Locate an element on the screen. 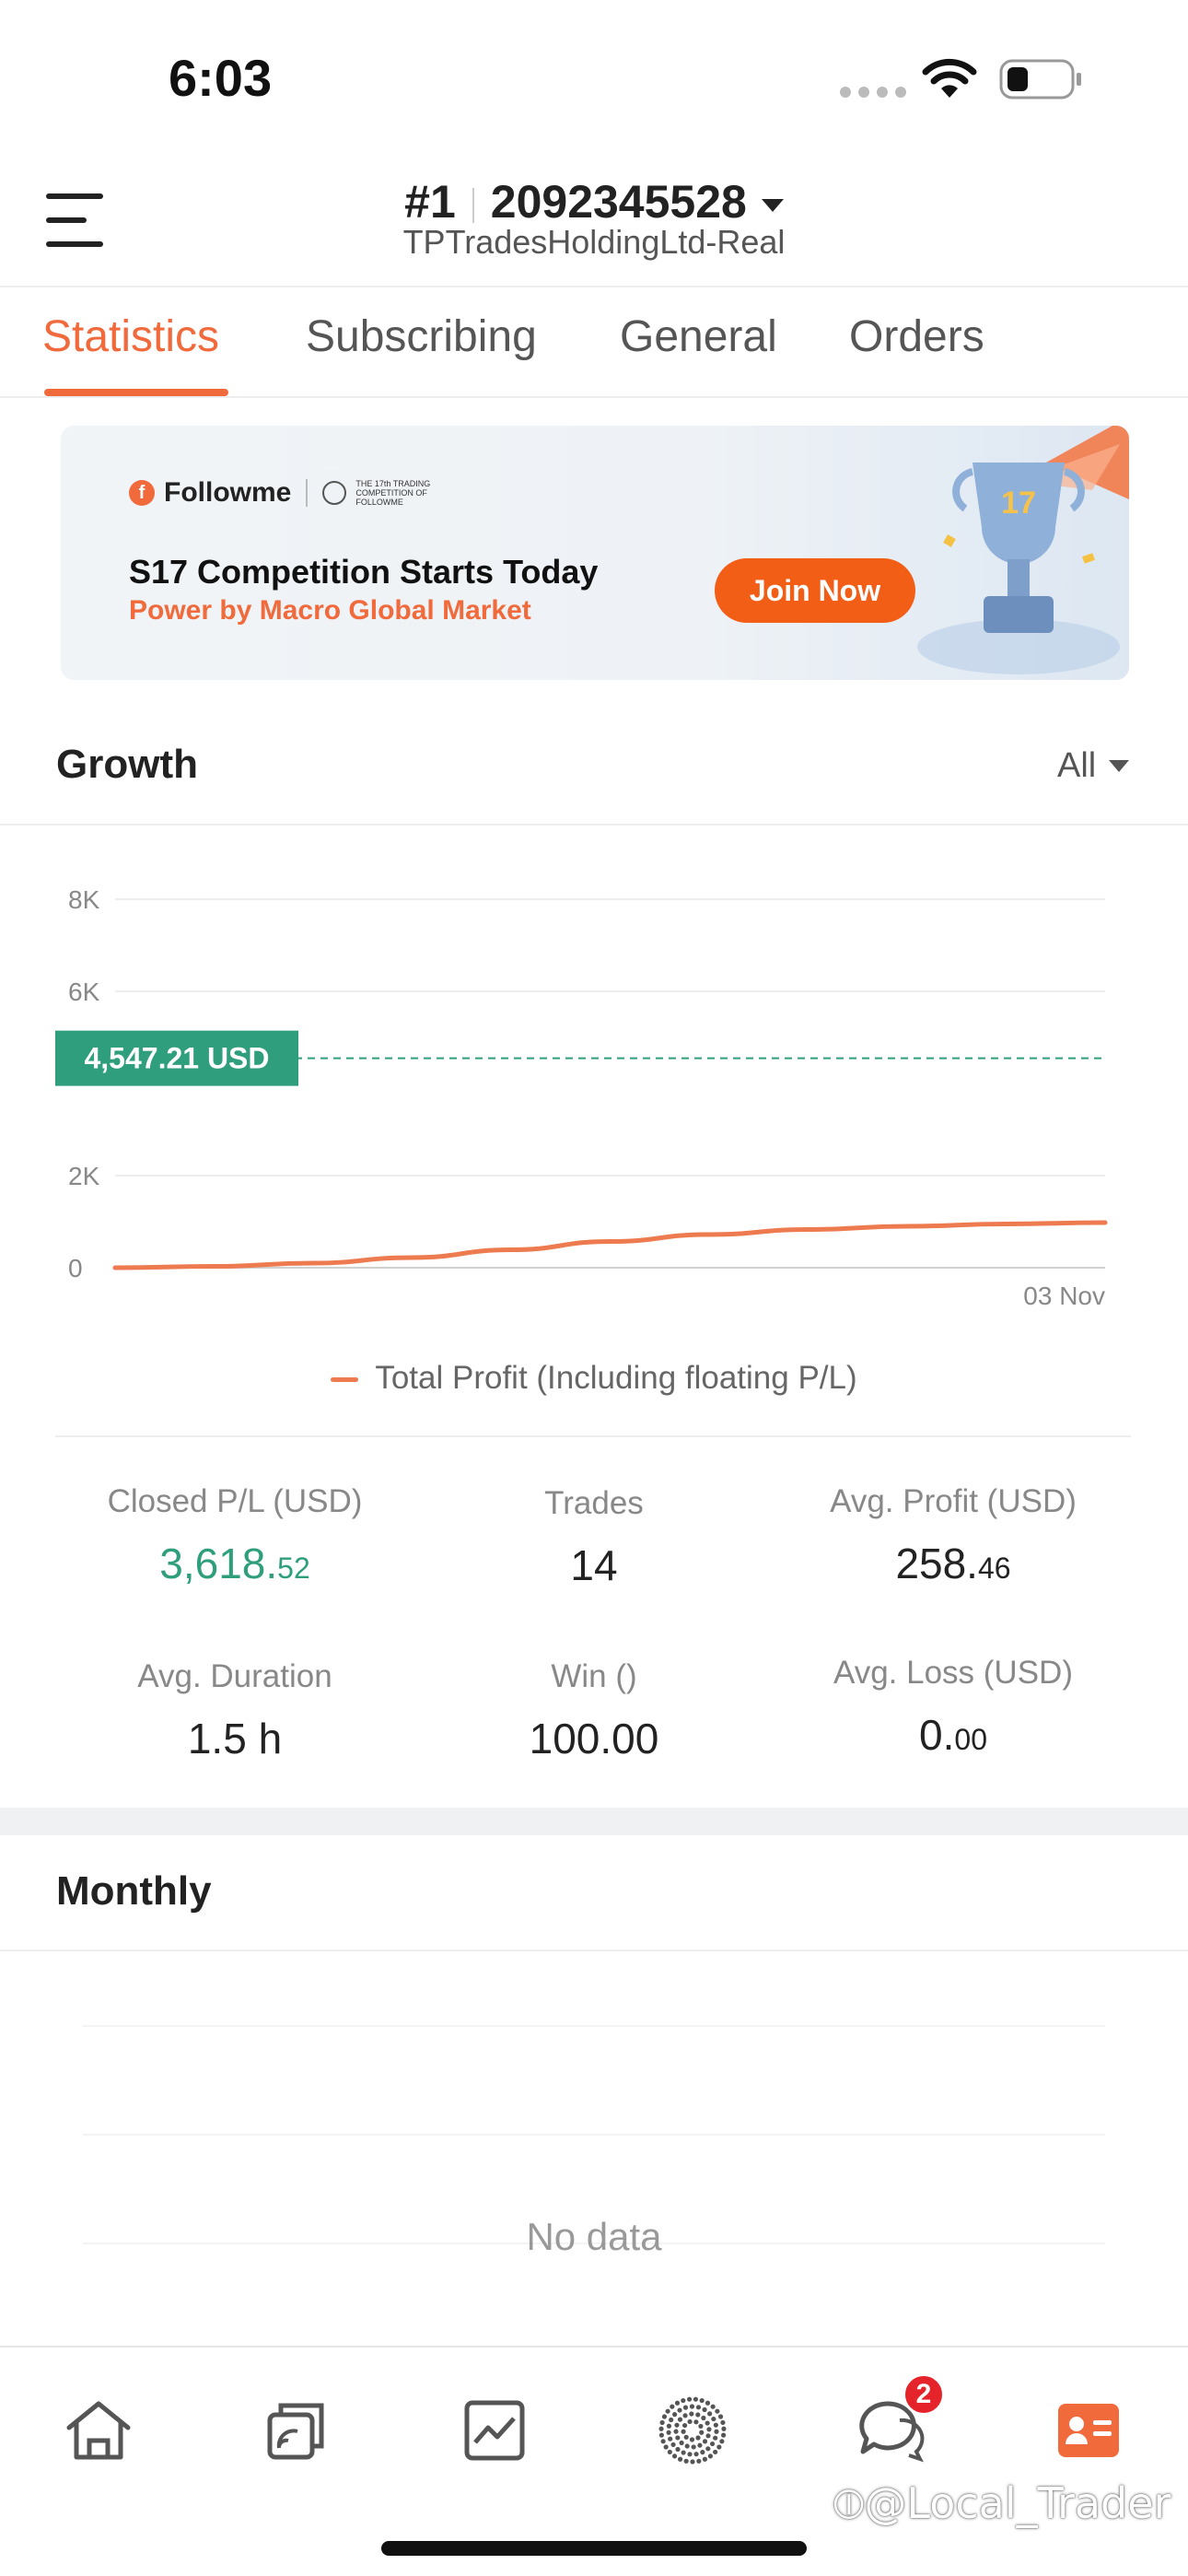  stat-trades: Trades 14 is located at coordinates (594, 1537).